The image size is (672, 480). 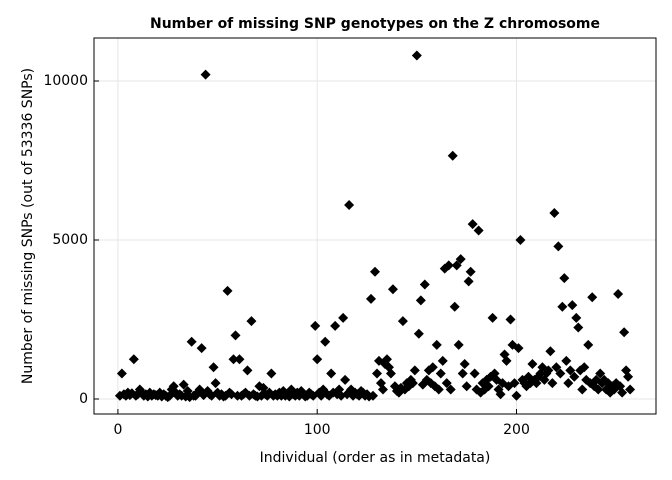 What do you see at coordinates (83, 399) in the screenshot?
I see `y-tick-label: 0` at bounding box center [83, 399].